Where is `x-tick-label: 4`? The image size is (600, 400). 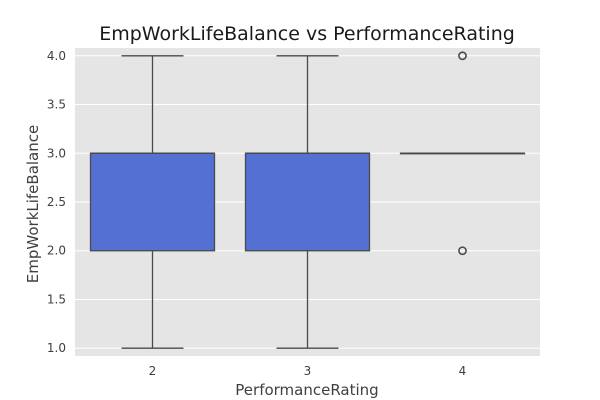 x-tick-label: 4 is located at coordinates (463, 371).